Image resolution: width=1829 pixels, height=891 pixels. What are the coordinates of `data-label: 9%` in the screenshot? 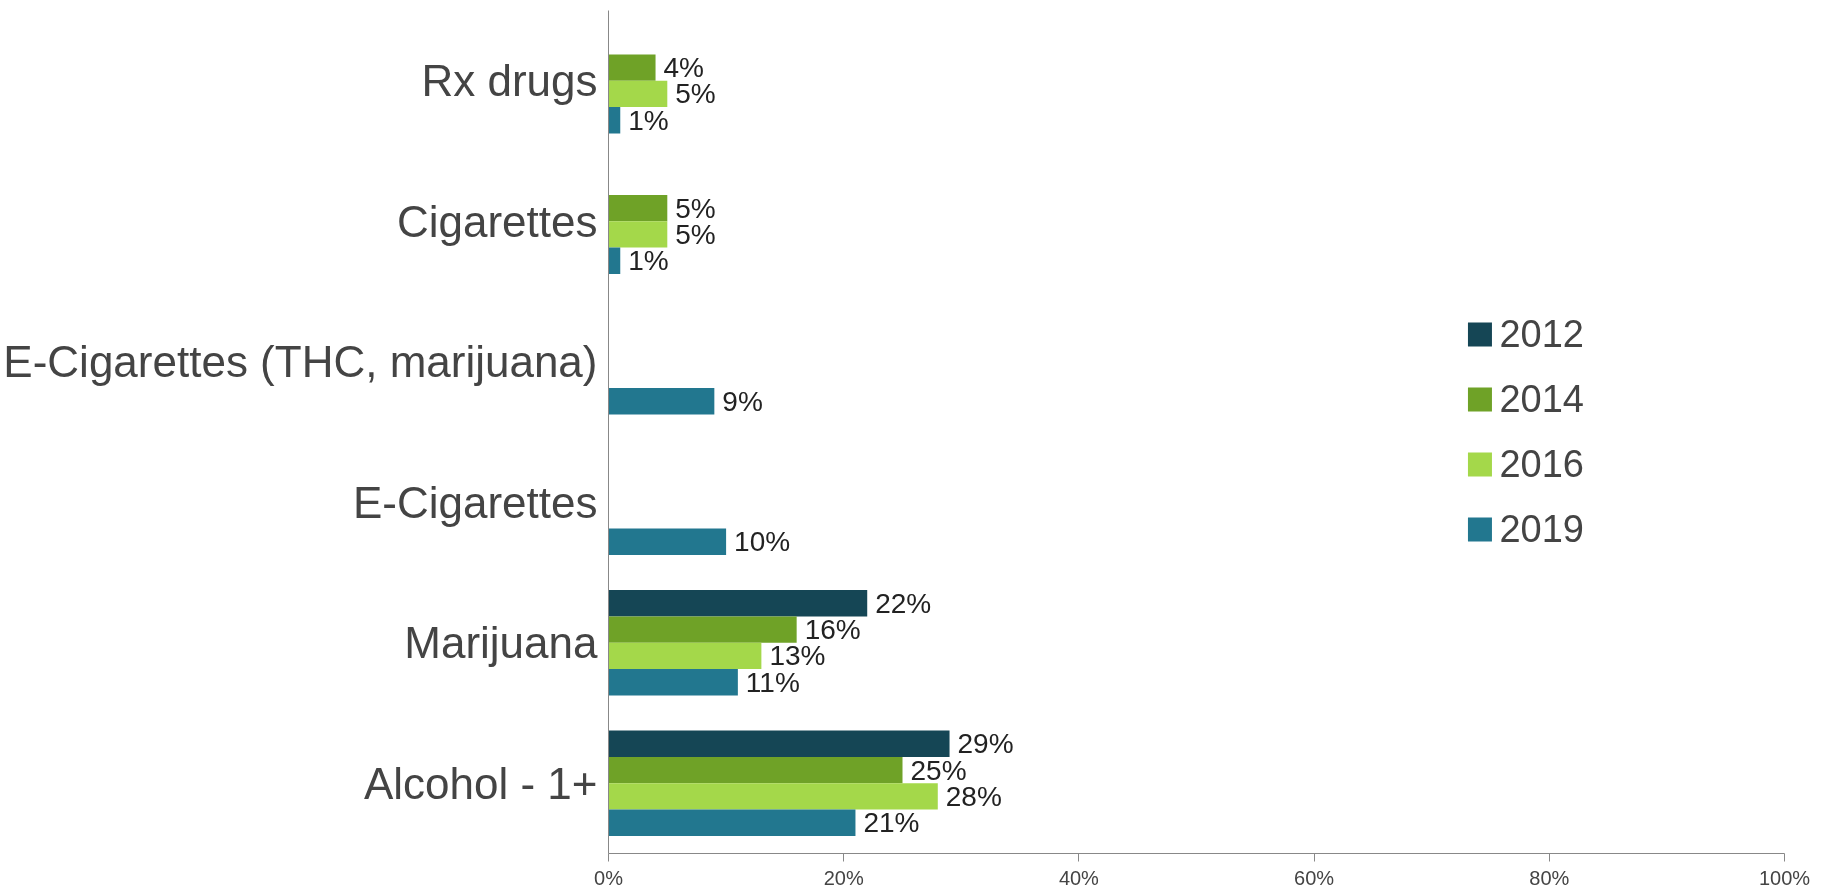 It's located at (742, 401).